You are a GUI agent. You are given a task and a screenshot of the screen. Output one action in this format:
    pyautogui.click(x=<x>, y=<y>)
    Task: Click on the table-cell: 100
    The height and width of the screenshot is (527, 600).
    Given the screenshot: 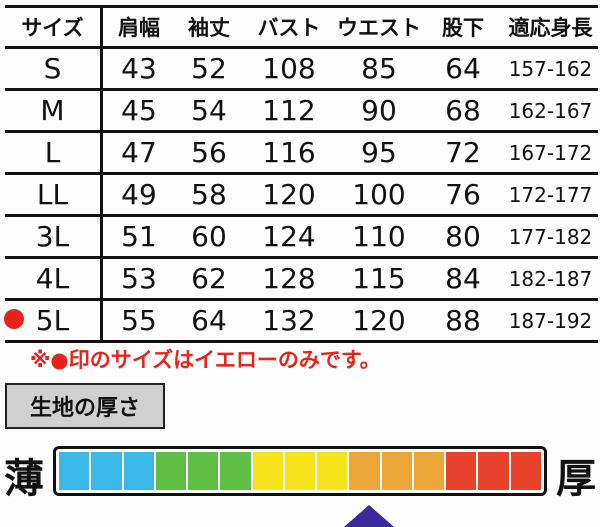 What is the action you would take?
    pyautogui.click(x=379, y=194)
    